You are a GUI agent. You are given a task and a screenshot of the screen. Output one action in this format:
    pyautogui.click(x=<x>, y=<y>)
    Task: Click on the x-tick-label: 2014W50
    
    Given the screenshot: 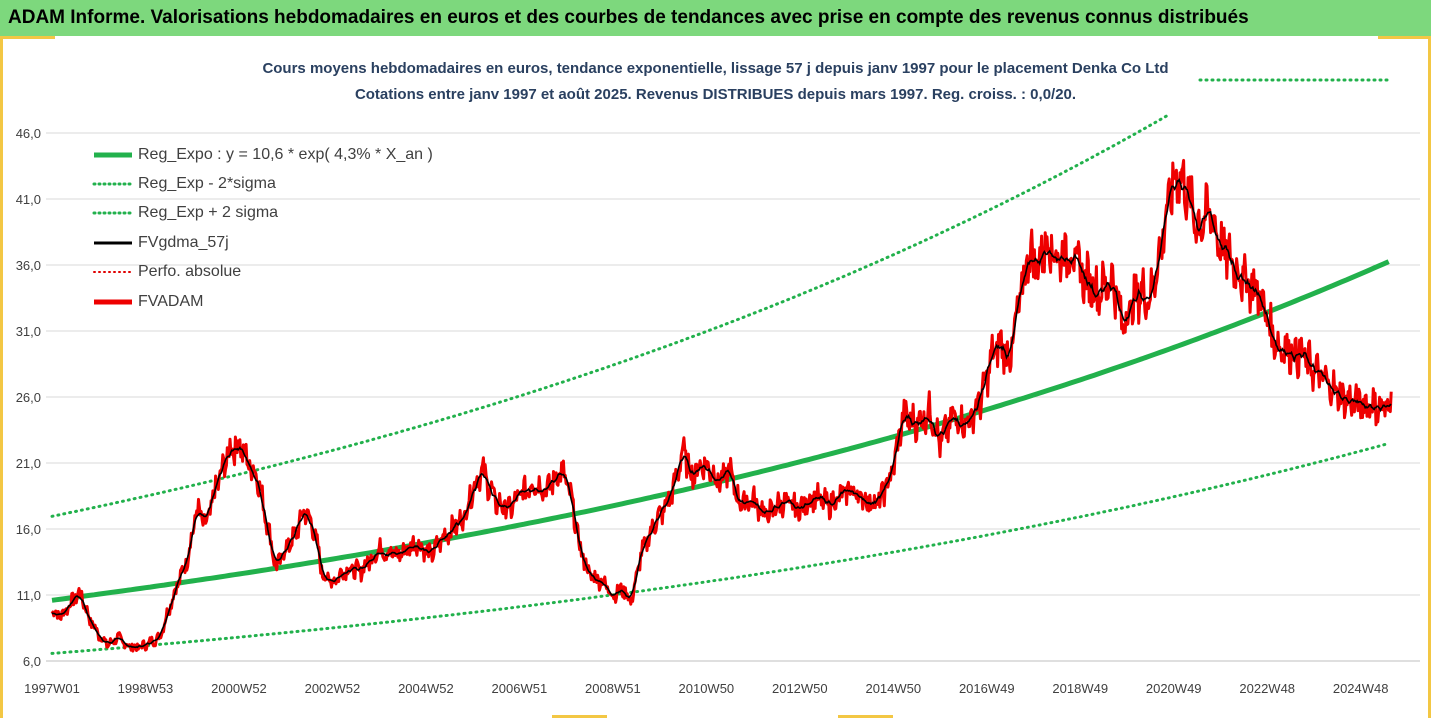 What is the action you would take?
    pyautogui.click(x=893, y=688)
    